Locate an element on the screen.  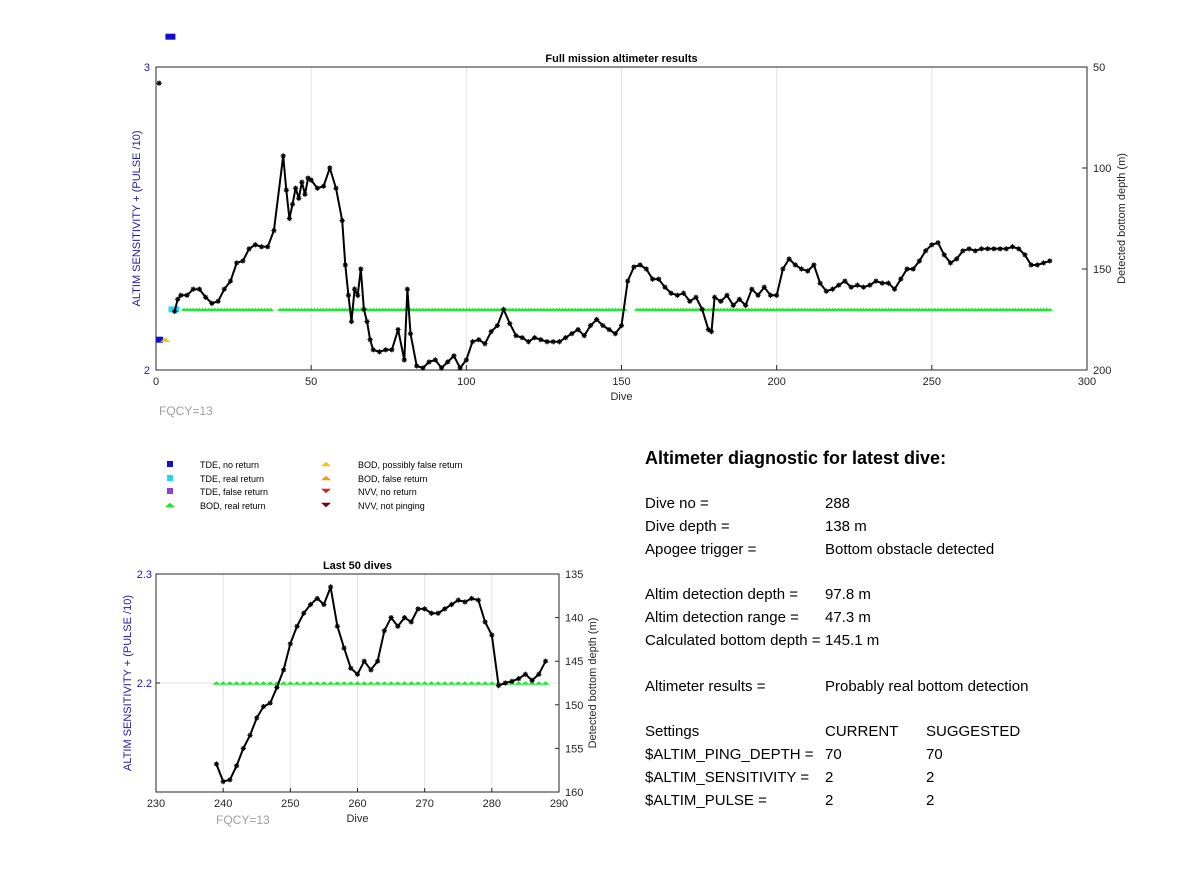
diag-key: Altim detection depth = is located at coordinates (722, 594).